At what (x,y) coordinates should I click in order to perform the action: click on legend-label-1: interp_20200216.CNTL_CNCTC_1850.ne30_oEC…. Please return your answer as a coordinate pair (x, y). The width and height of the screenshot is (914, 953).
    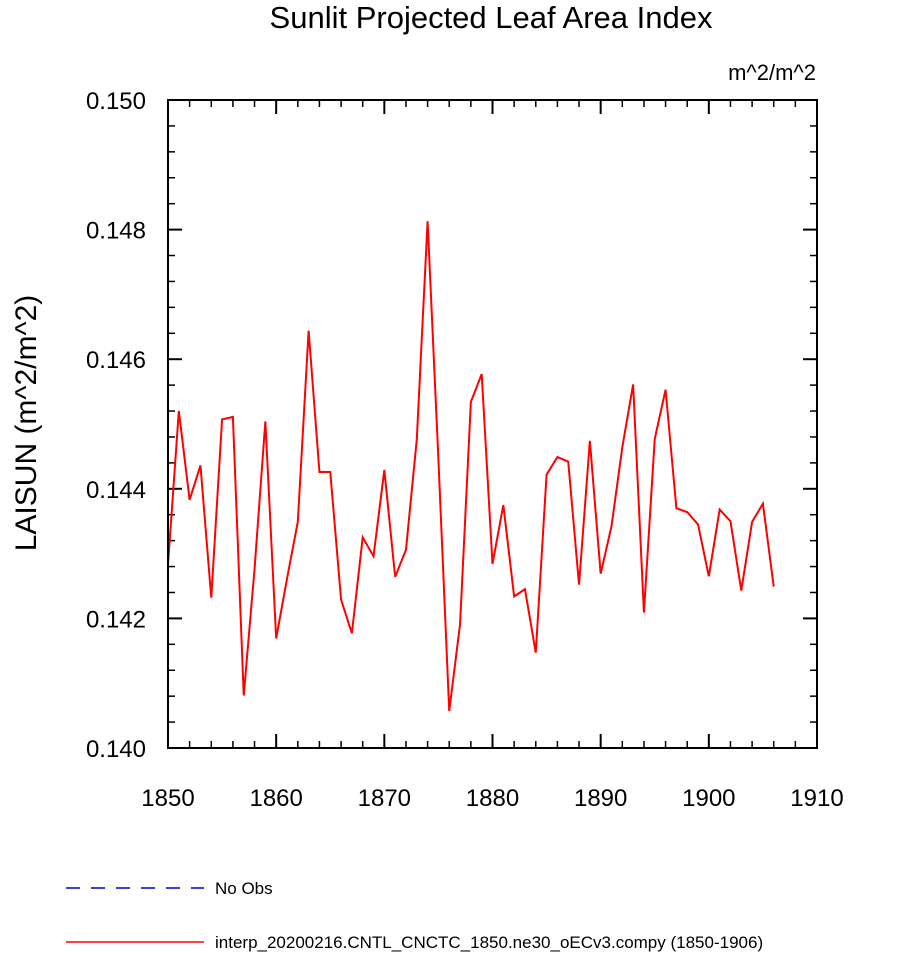
    Looking at the image, I should click on (489, 942).